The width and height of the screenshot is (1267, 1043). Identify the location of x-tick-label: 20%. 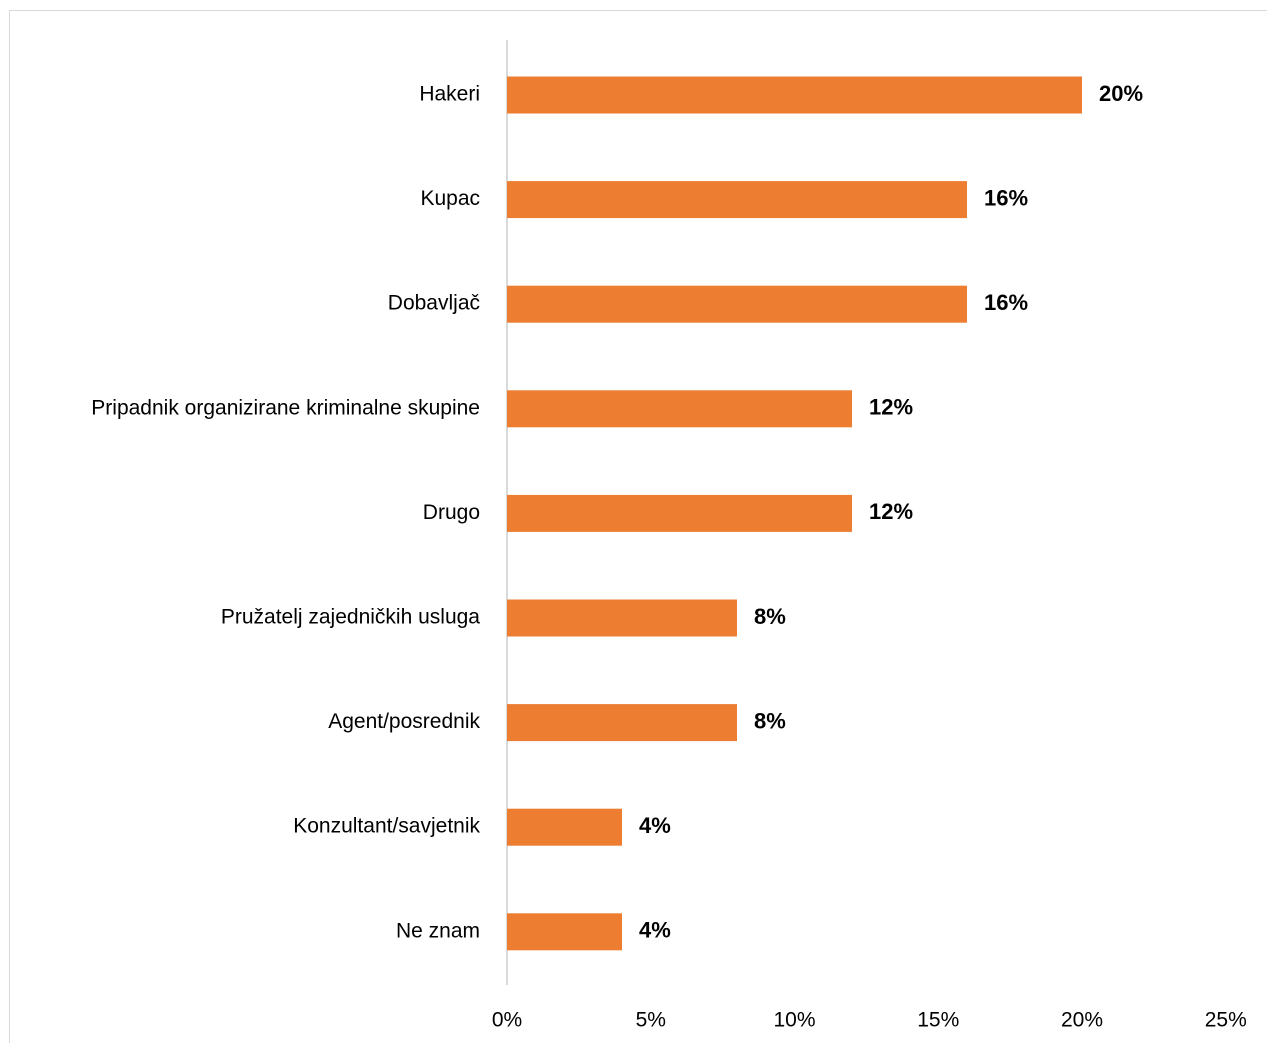
(1082, 1020).